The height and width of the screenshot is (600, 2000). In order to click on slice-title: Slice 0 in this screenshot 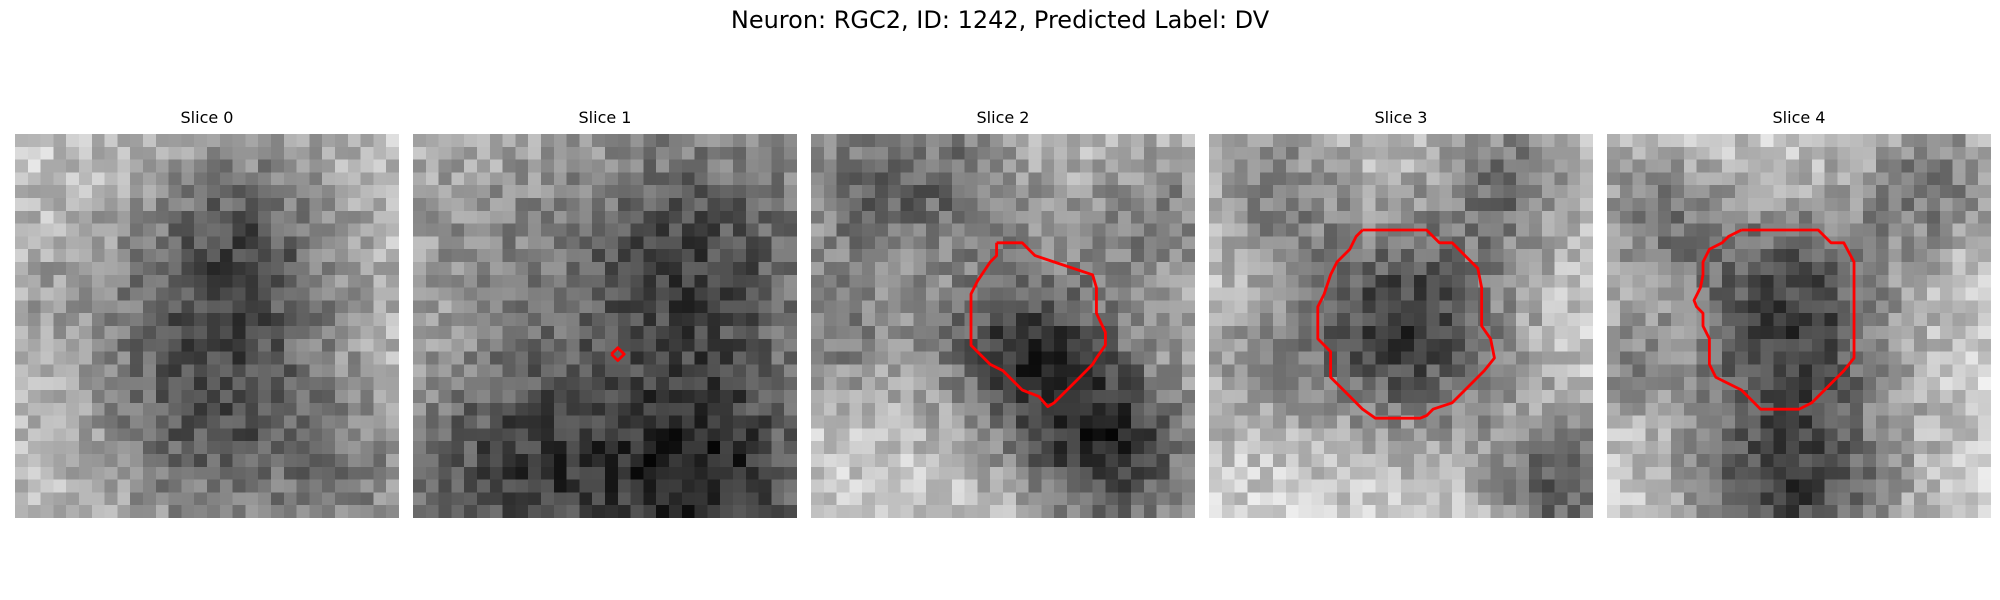, I will do `click(207, 117)`.